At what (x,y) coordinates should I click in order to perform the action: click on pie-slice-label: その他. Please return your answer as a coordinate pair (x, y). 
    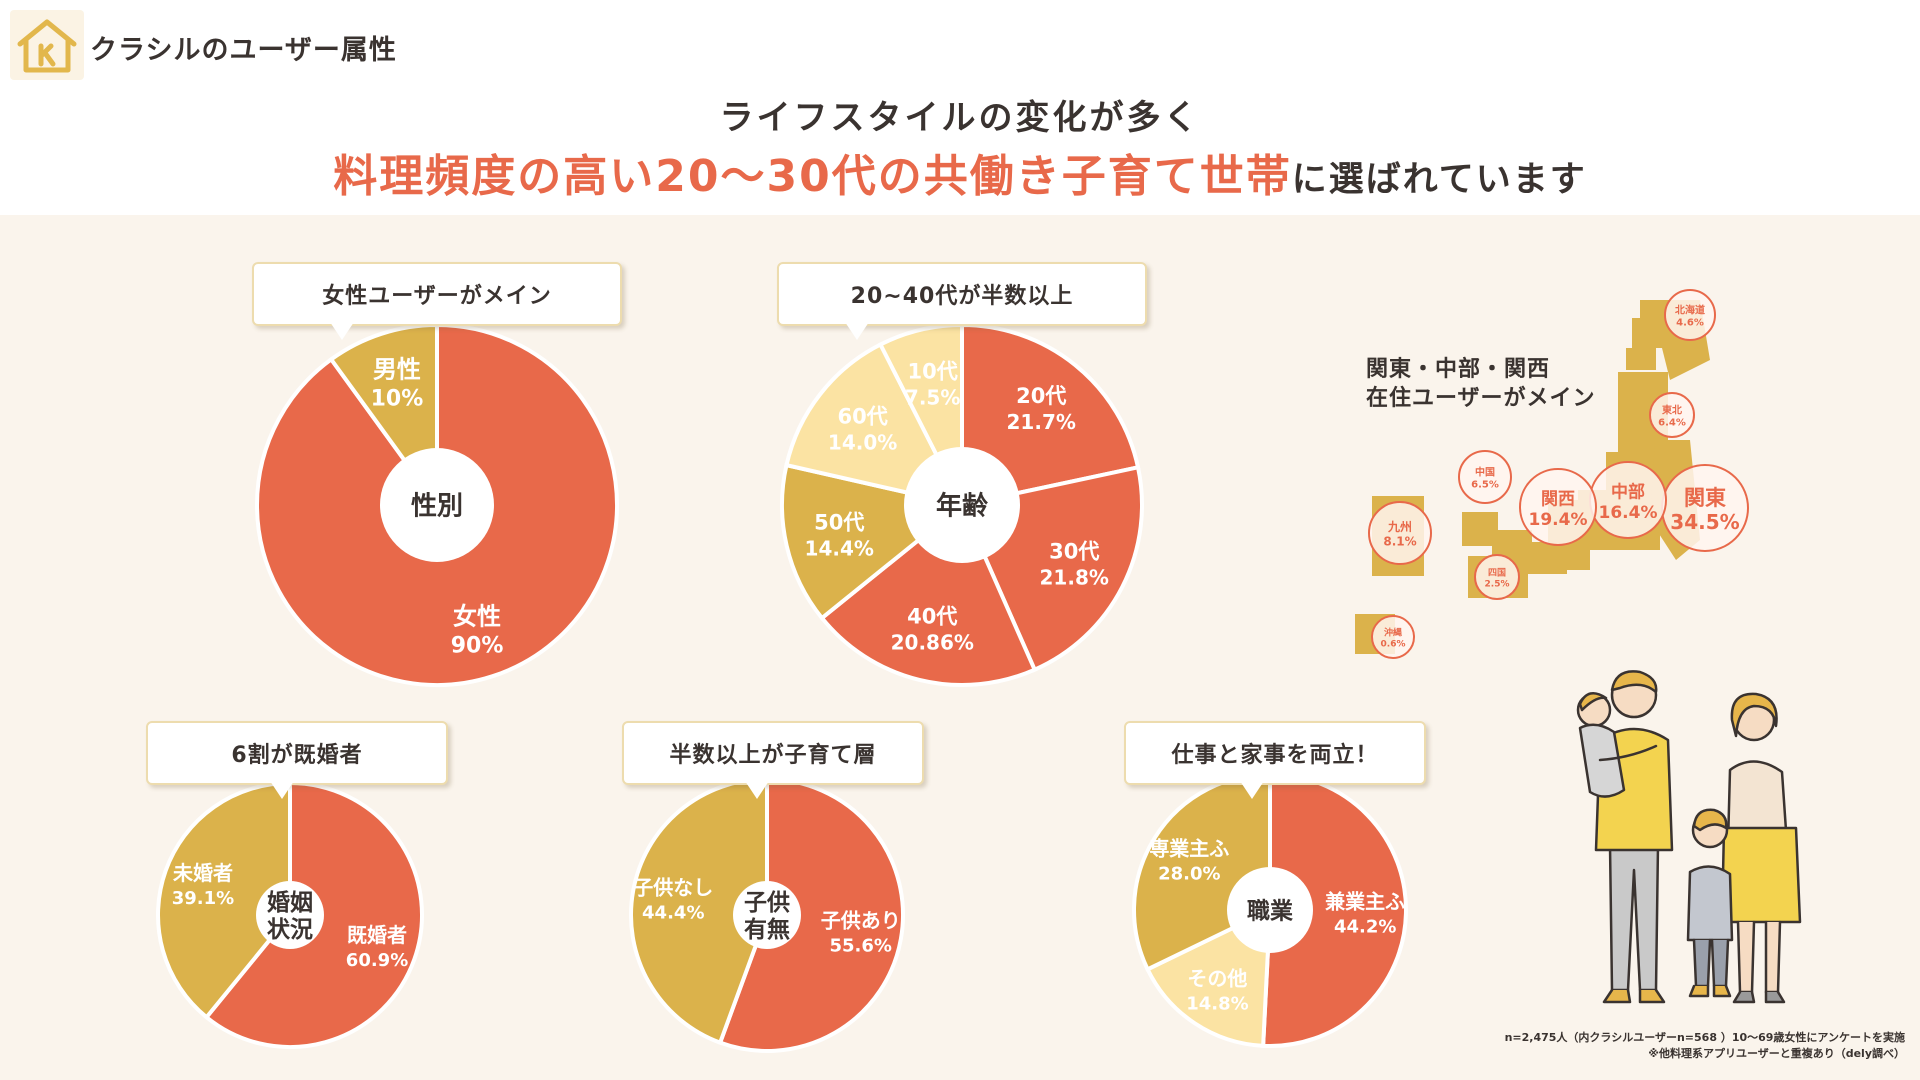
    Looking at the image, I should click on (1217, 978).